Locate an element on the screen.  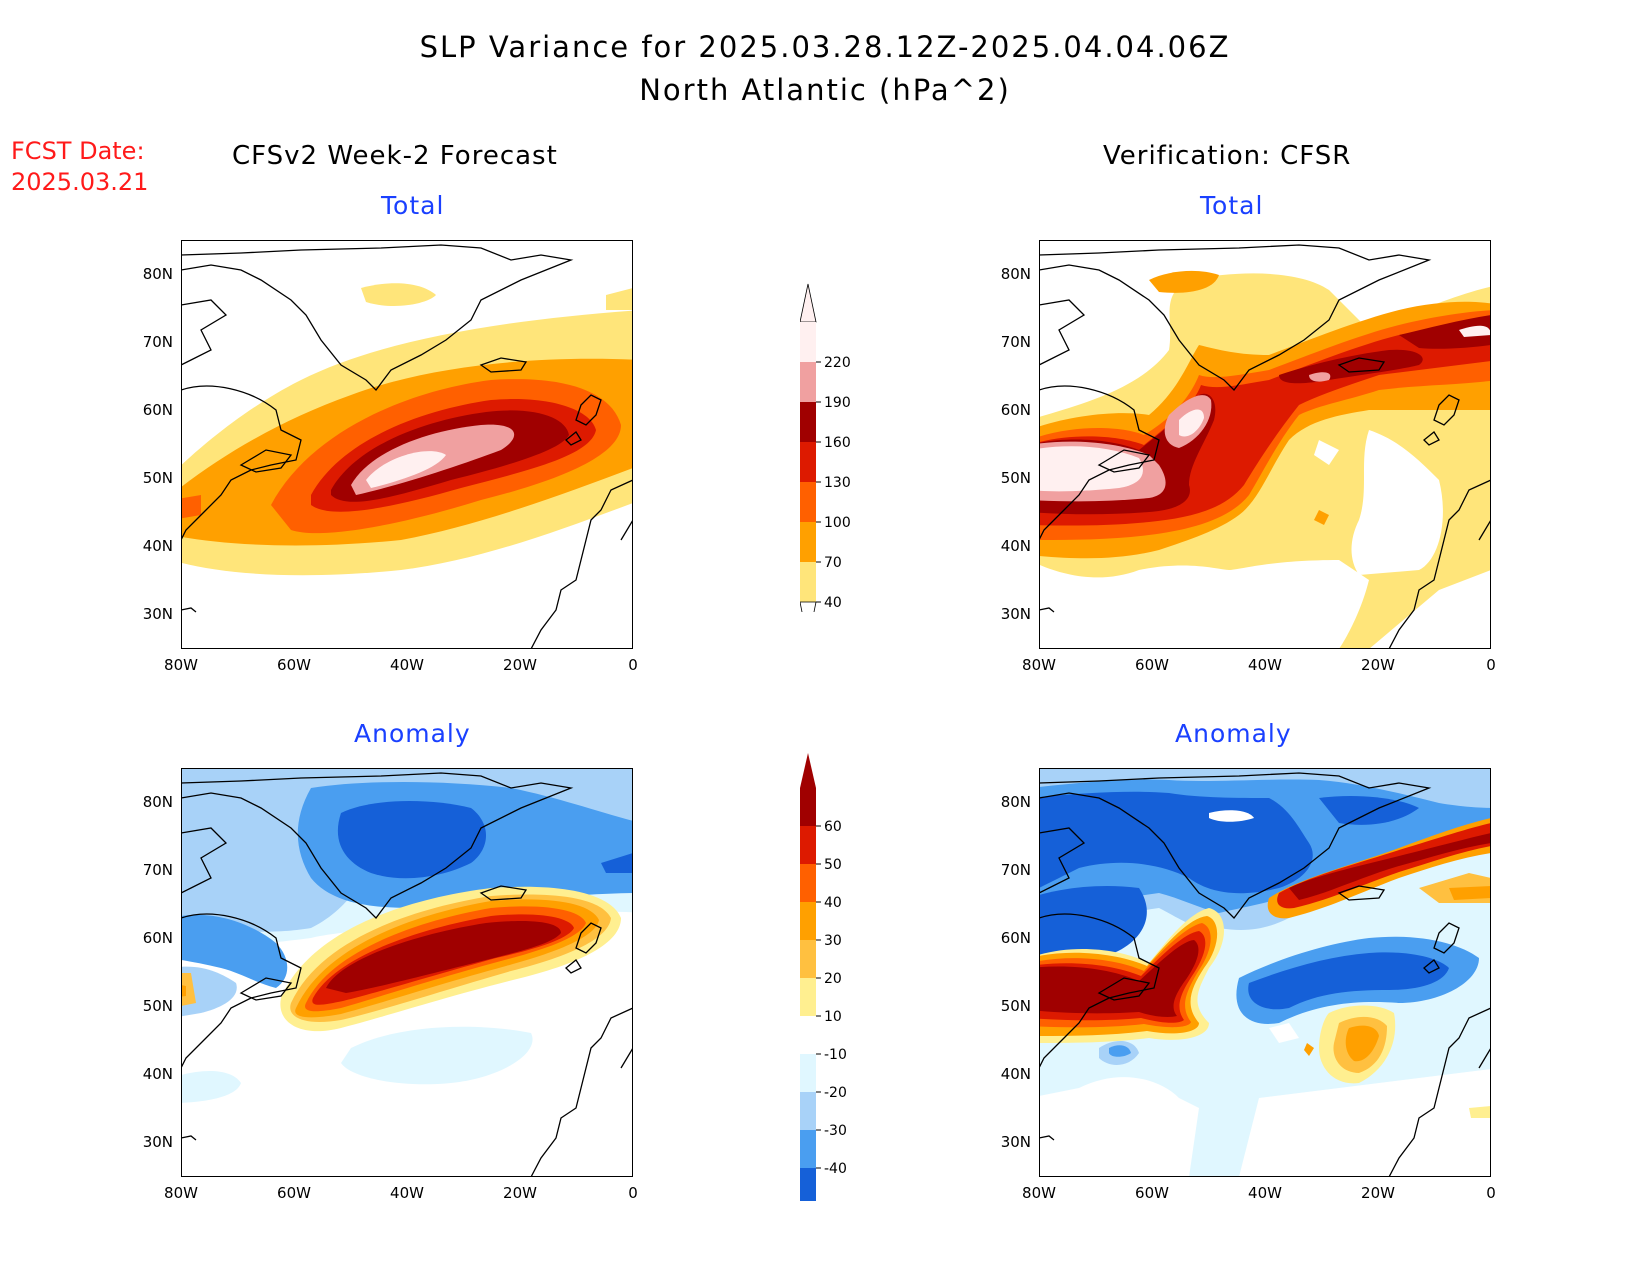
forecast-total-map is located at coordinates (407, 444).